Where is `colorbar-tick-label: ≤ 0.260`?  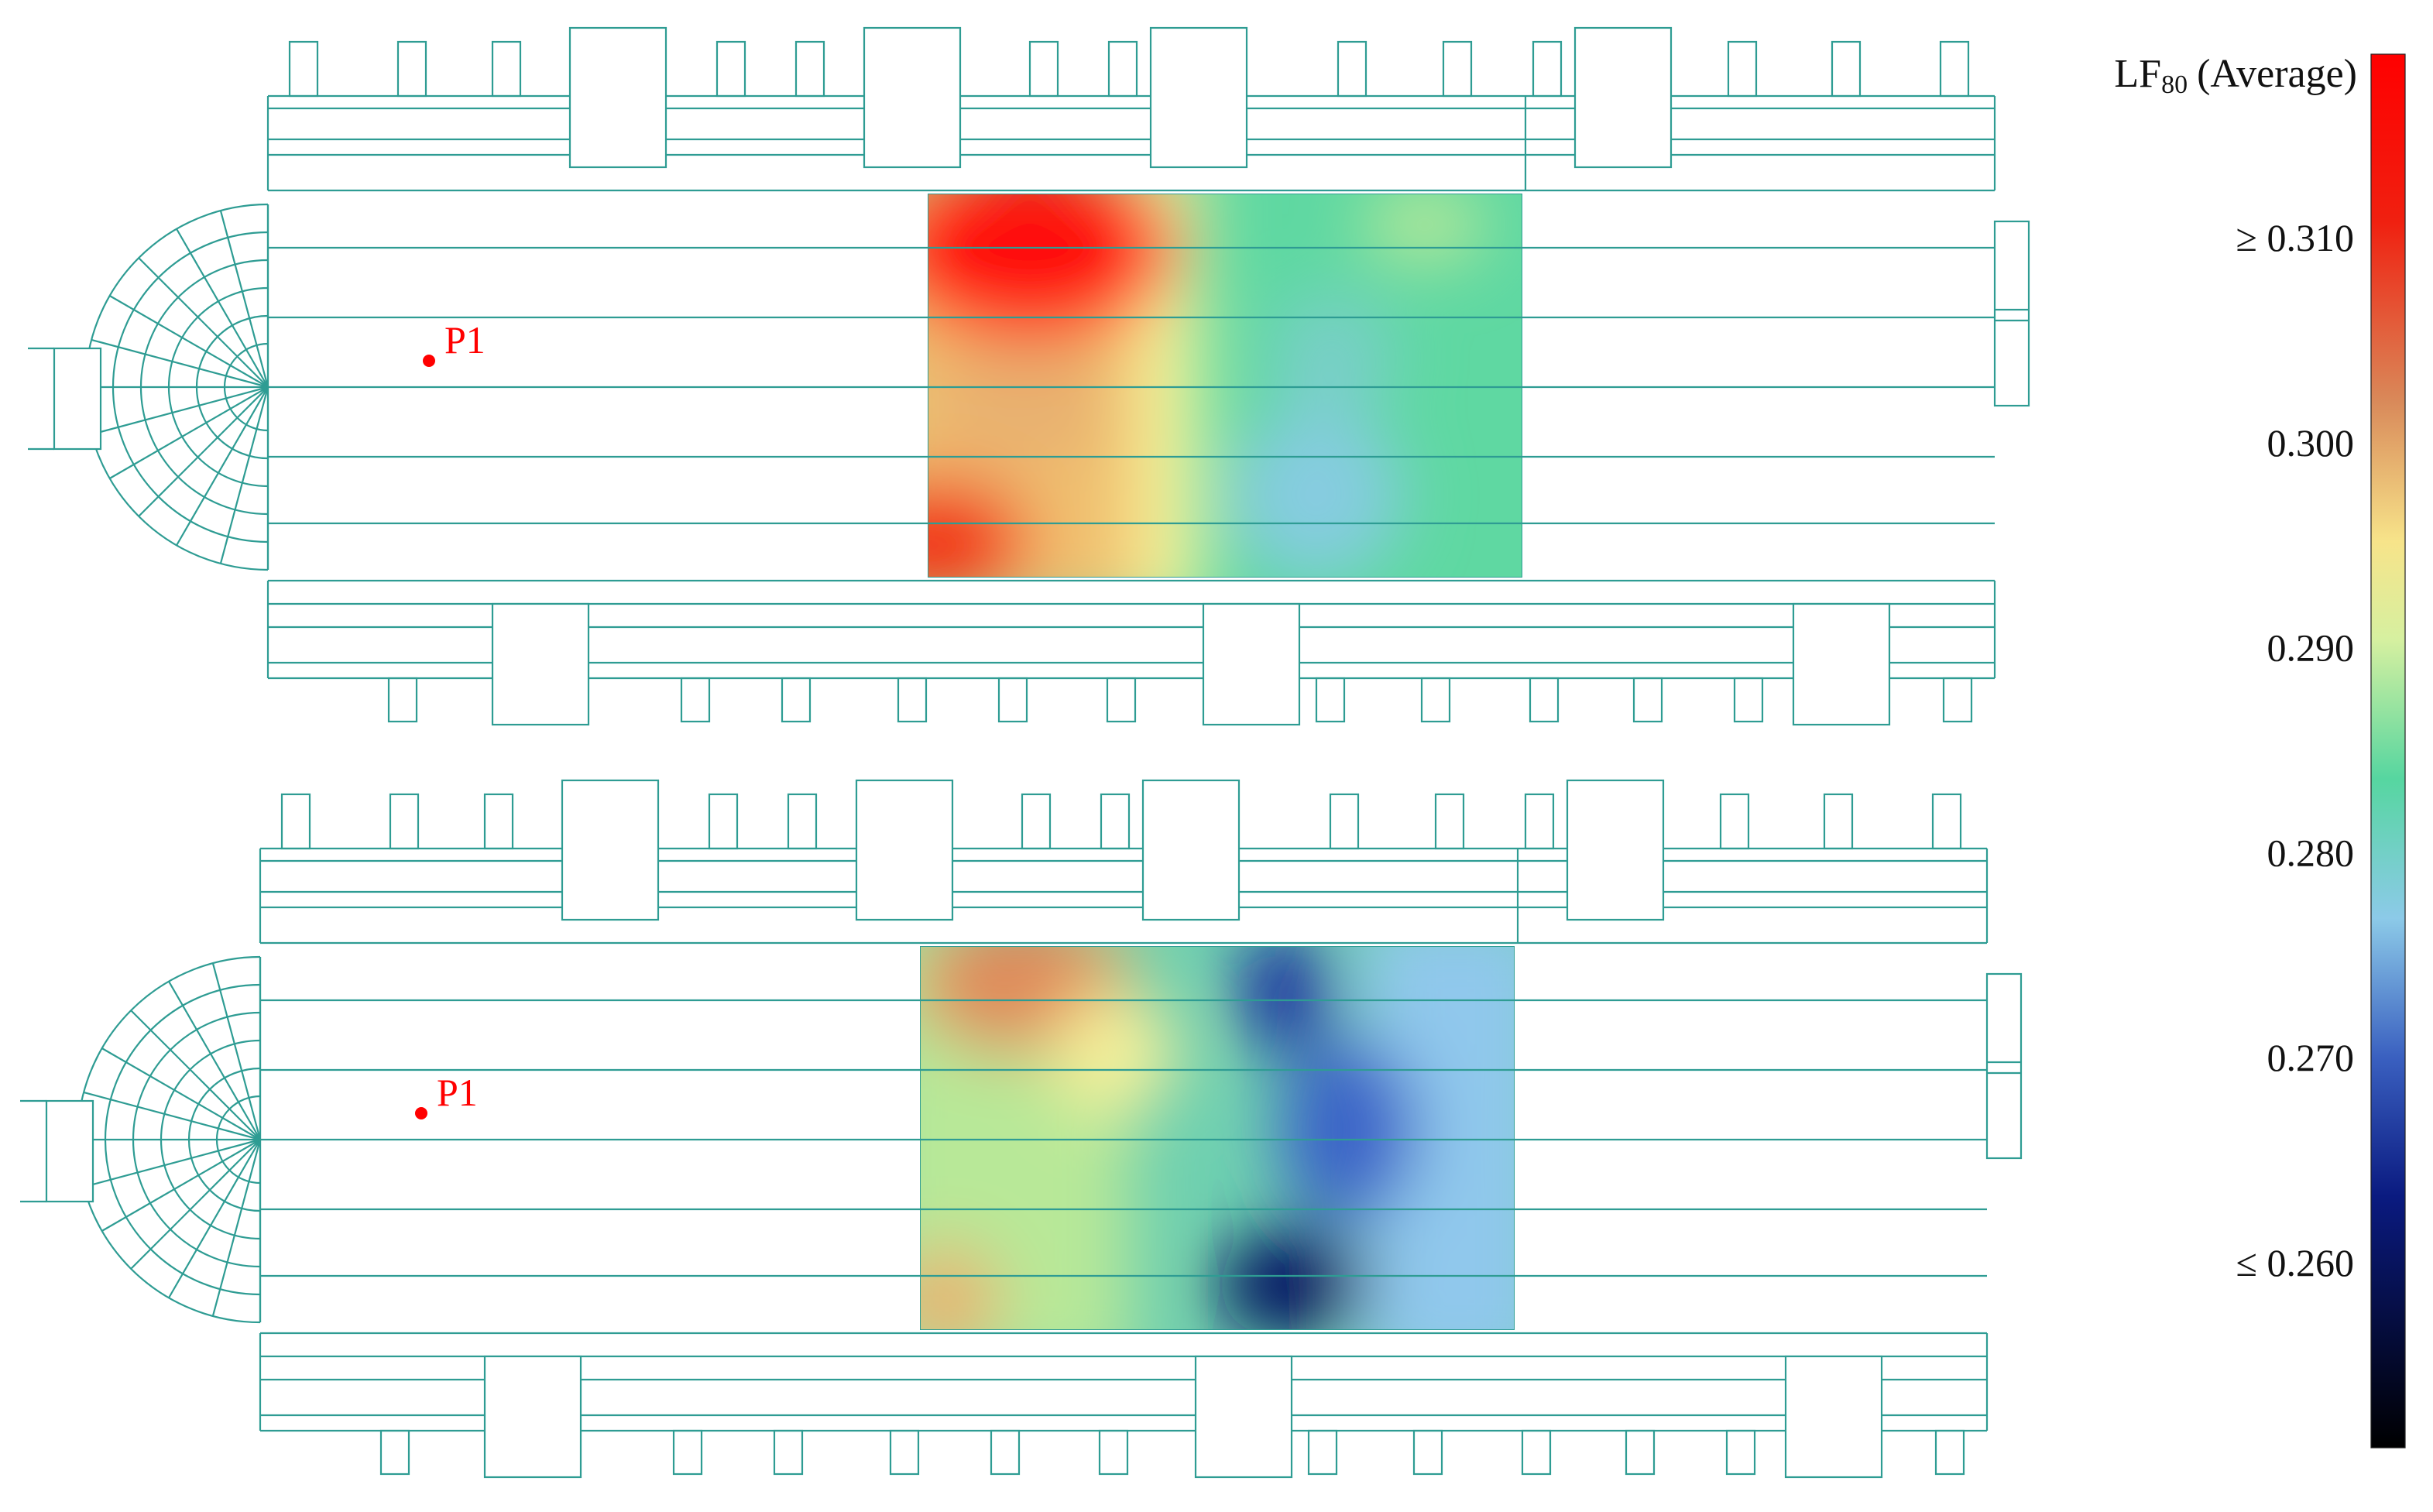 colorbar-tick-label: ≤ 0.260 is located at coordinates (2295, 1262).